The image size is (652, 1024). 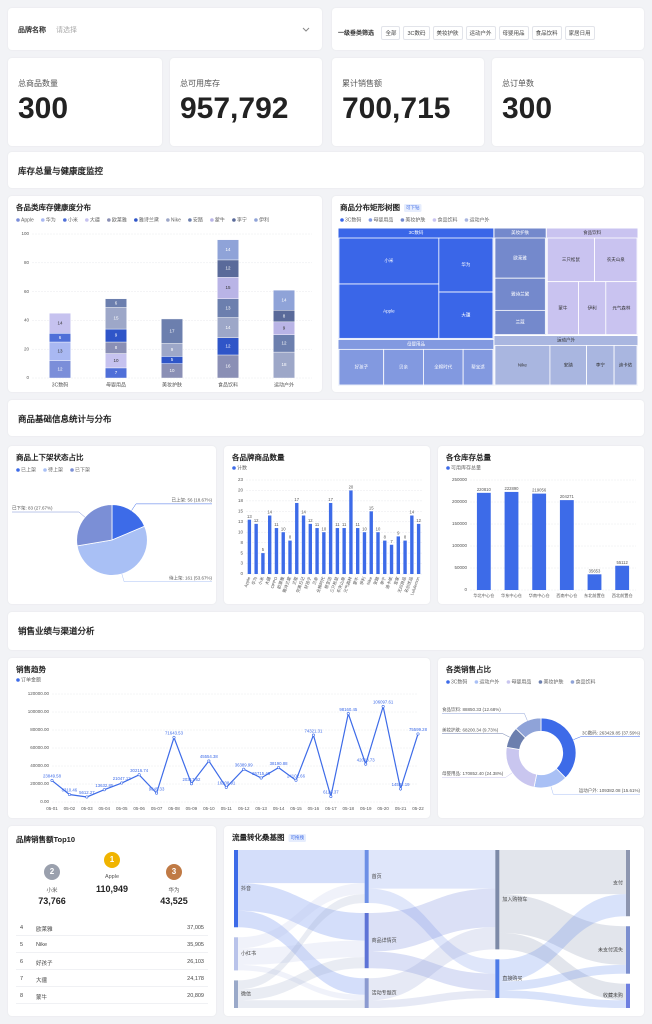 I want to click on filter-chip: 家居日用, so click(x=579, y=33).